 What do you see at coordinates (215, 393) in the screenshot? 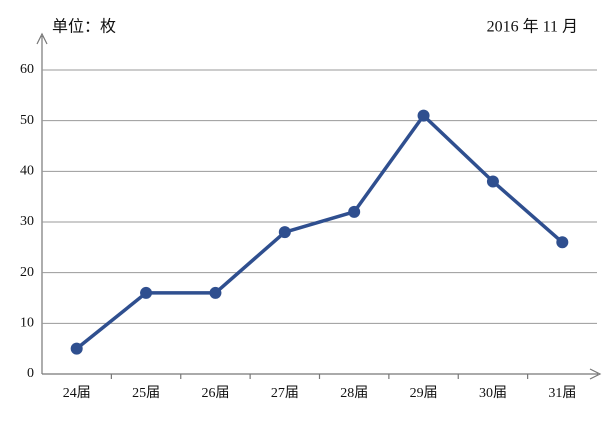
I see `x-tick-label: 26届` at bounding box center [215, 393].